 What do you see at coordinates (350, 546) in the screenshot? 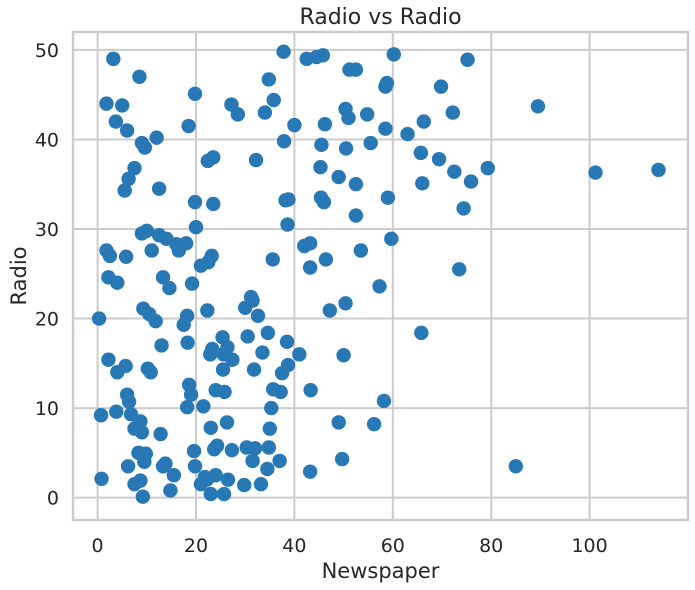
I see `x-tick-labels: 0 20 40 60 80 100` at bounding box center [350, 546].